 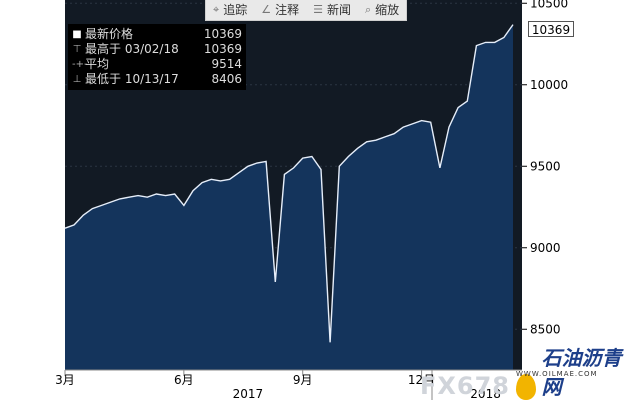 What do you see at coordinates (287, 10) in the screenshot?
I see `annotate-label: 注释` at bounding box center [287, 10].